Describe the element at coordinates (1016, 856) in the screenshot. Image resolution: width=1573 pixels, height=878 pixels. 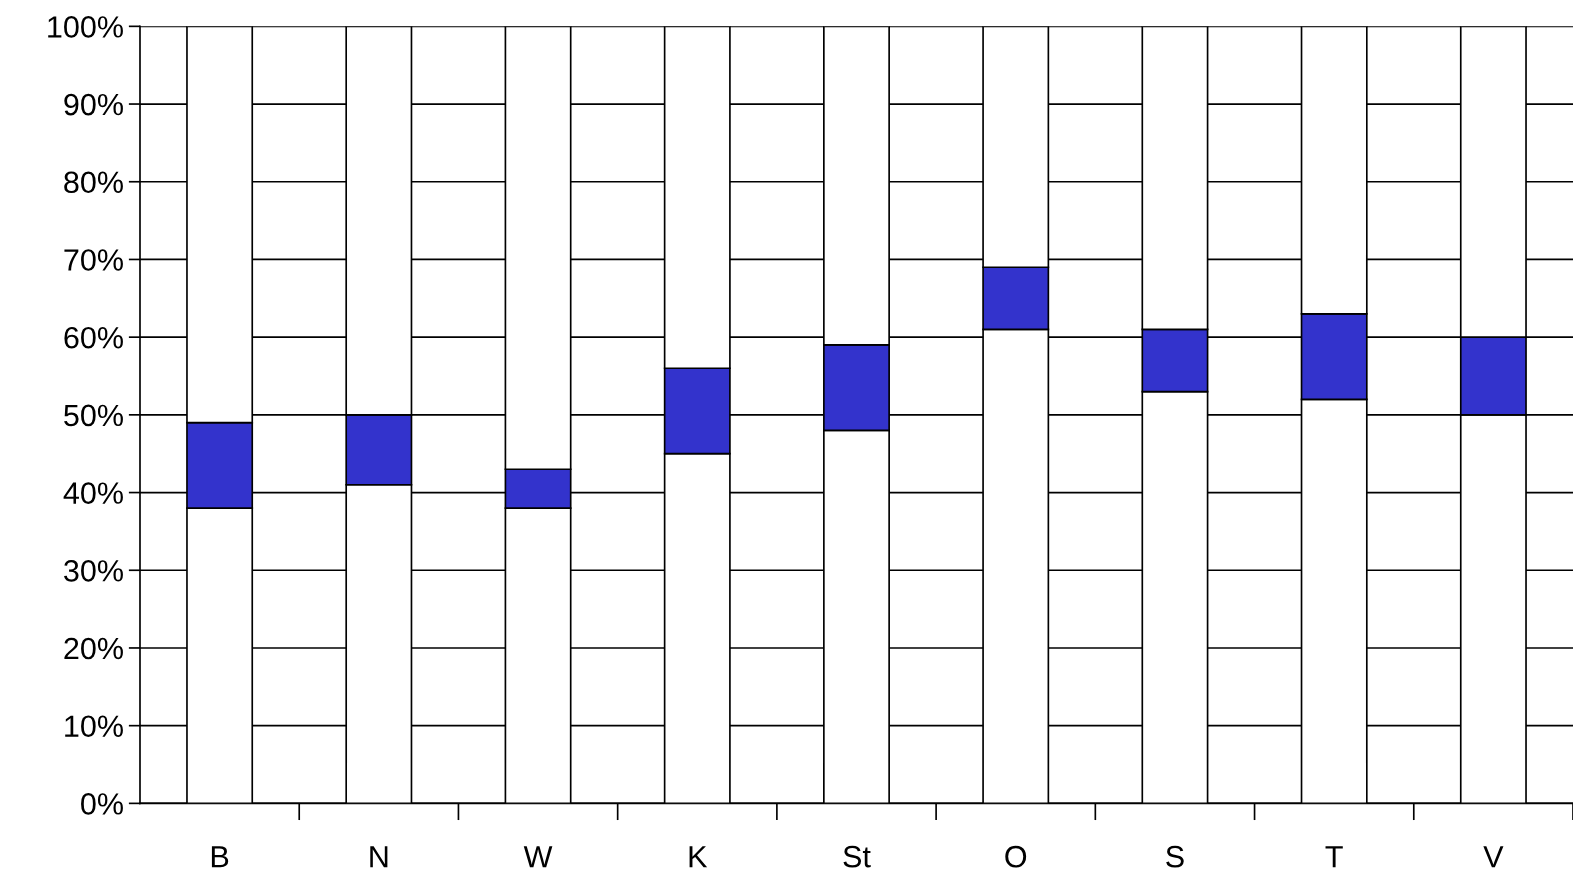
I see `x-tick-label: O` at that location.